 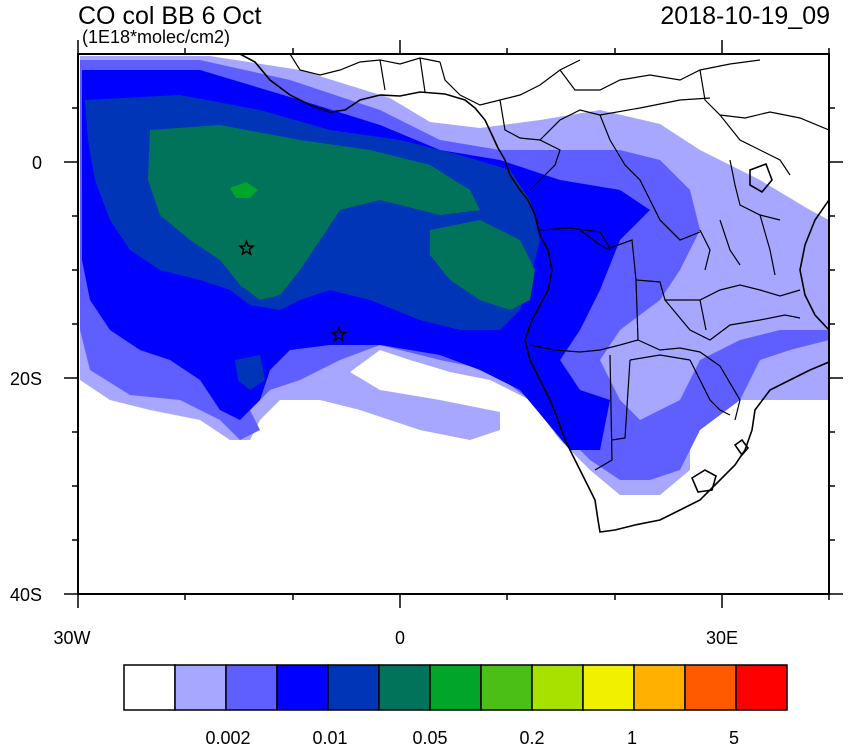 I want to click on lake-outline, so click(x=761, y=178).